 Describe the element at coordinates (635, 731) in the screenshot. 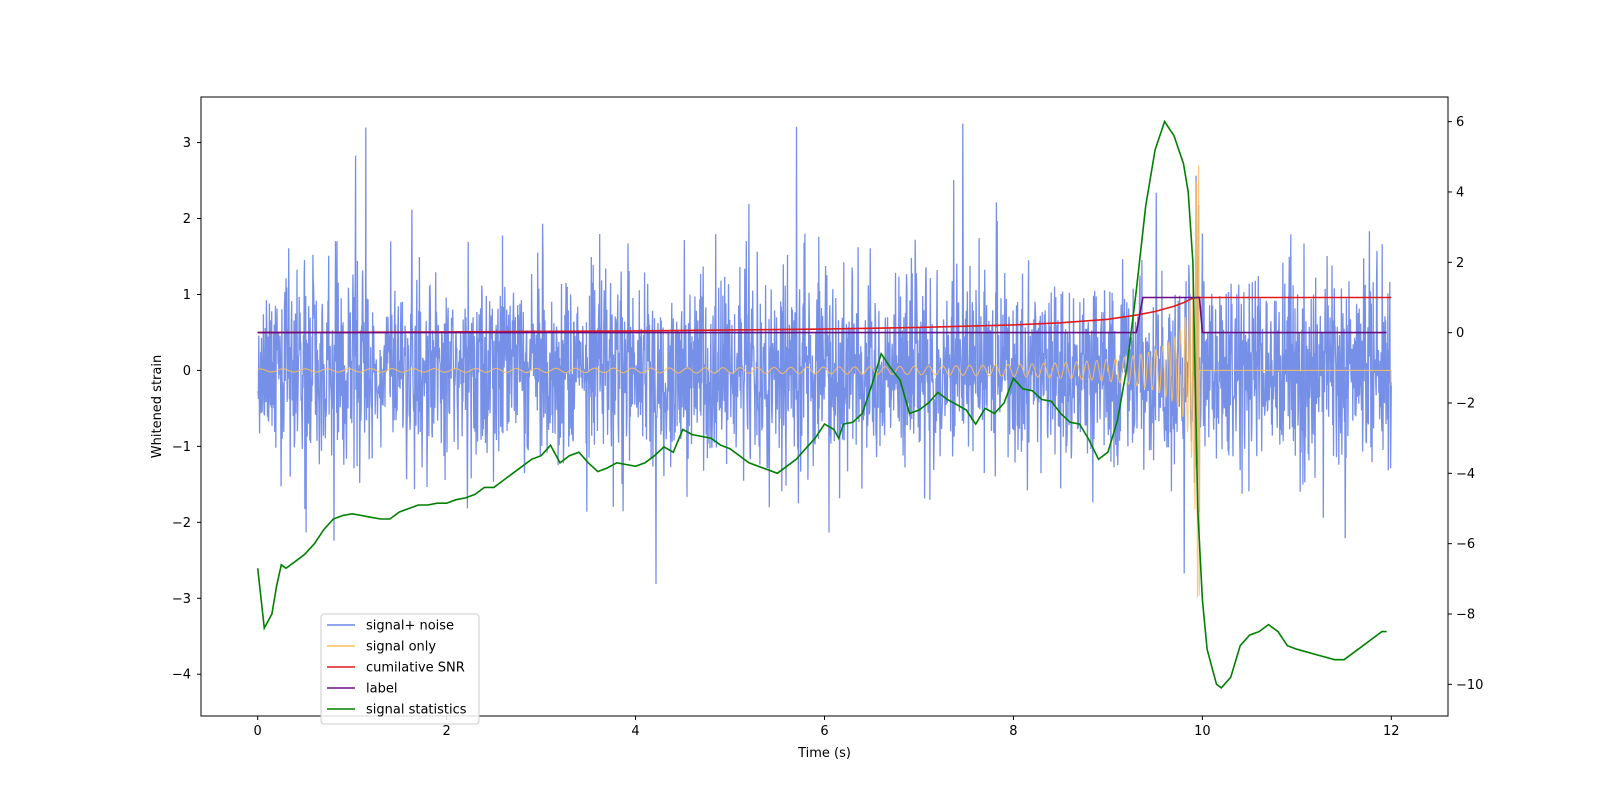

I see `x-tick-label: 4` at that location.